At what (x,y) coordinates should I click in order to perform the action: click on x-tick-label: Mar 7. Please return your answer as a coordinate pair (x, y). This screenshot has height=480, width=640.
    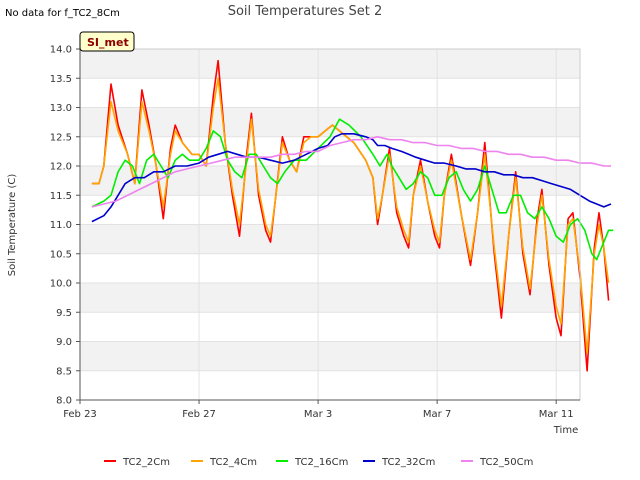
    Looking at the image, I should click on (437, 414).